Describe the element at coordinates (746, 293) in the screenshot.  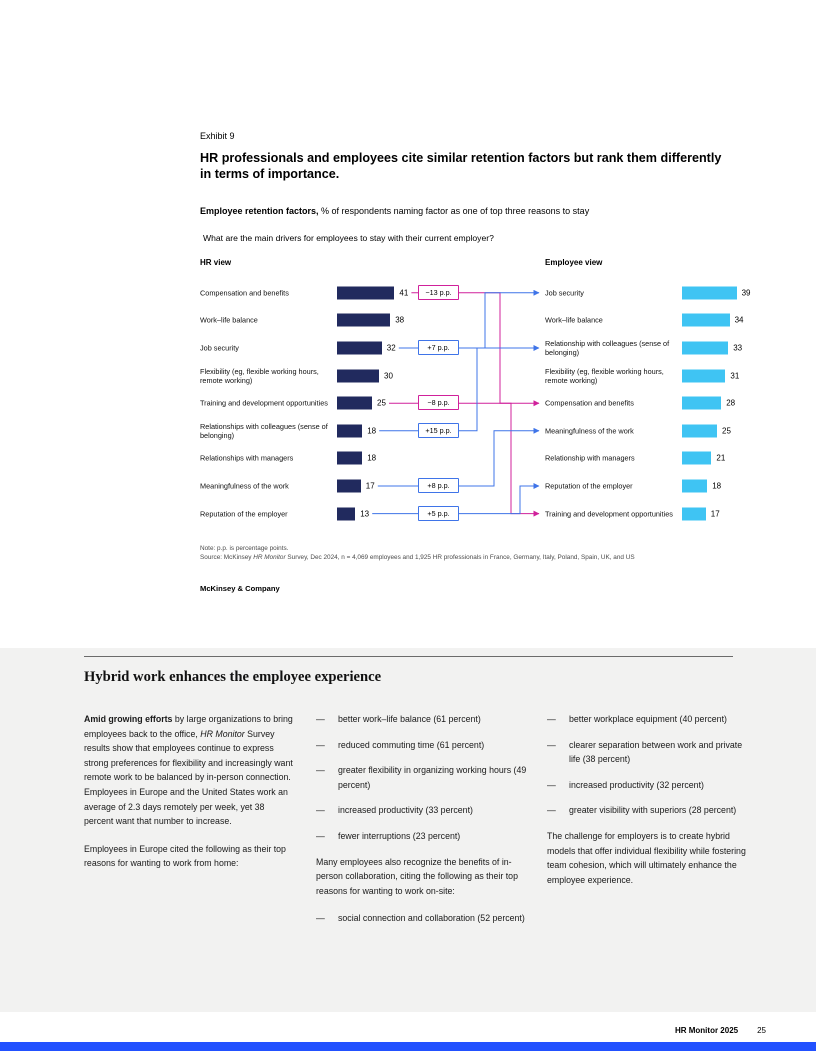
I see `bar-value: 39` at that location.